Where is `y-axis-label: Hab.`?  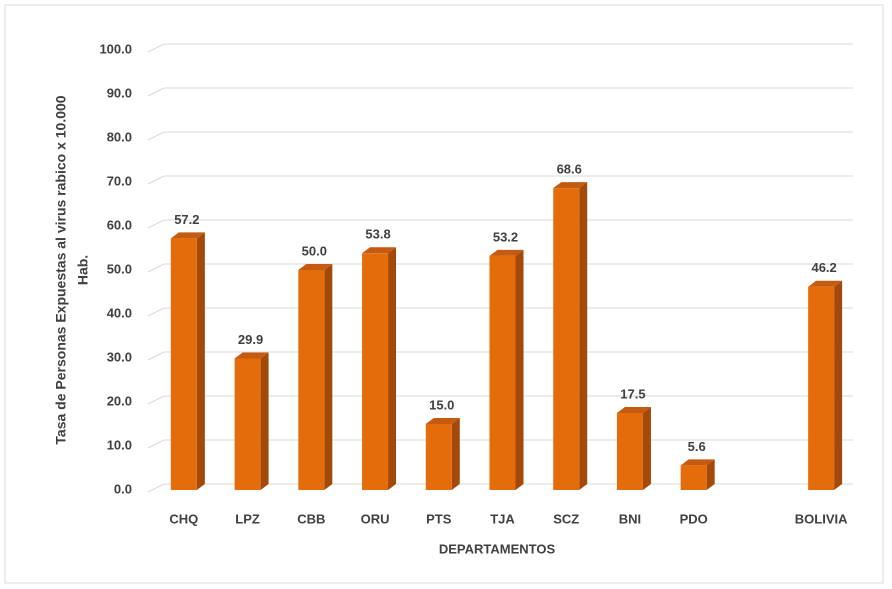
y-axis-label: Hab. is located at coordinates (83, 270).